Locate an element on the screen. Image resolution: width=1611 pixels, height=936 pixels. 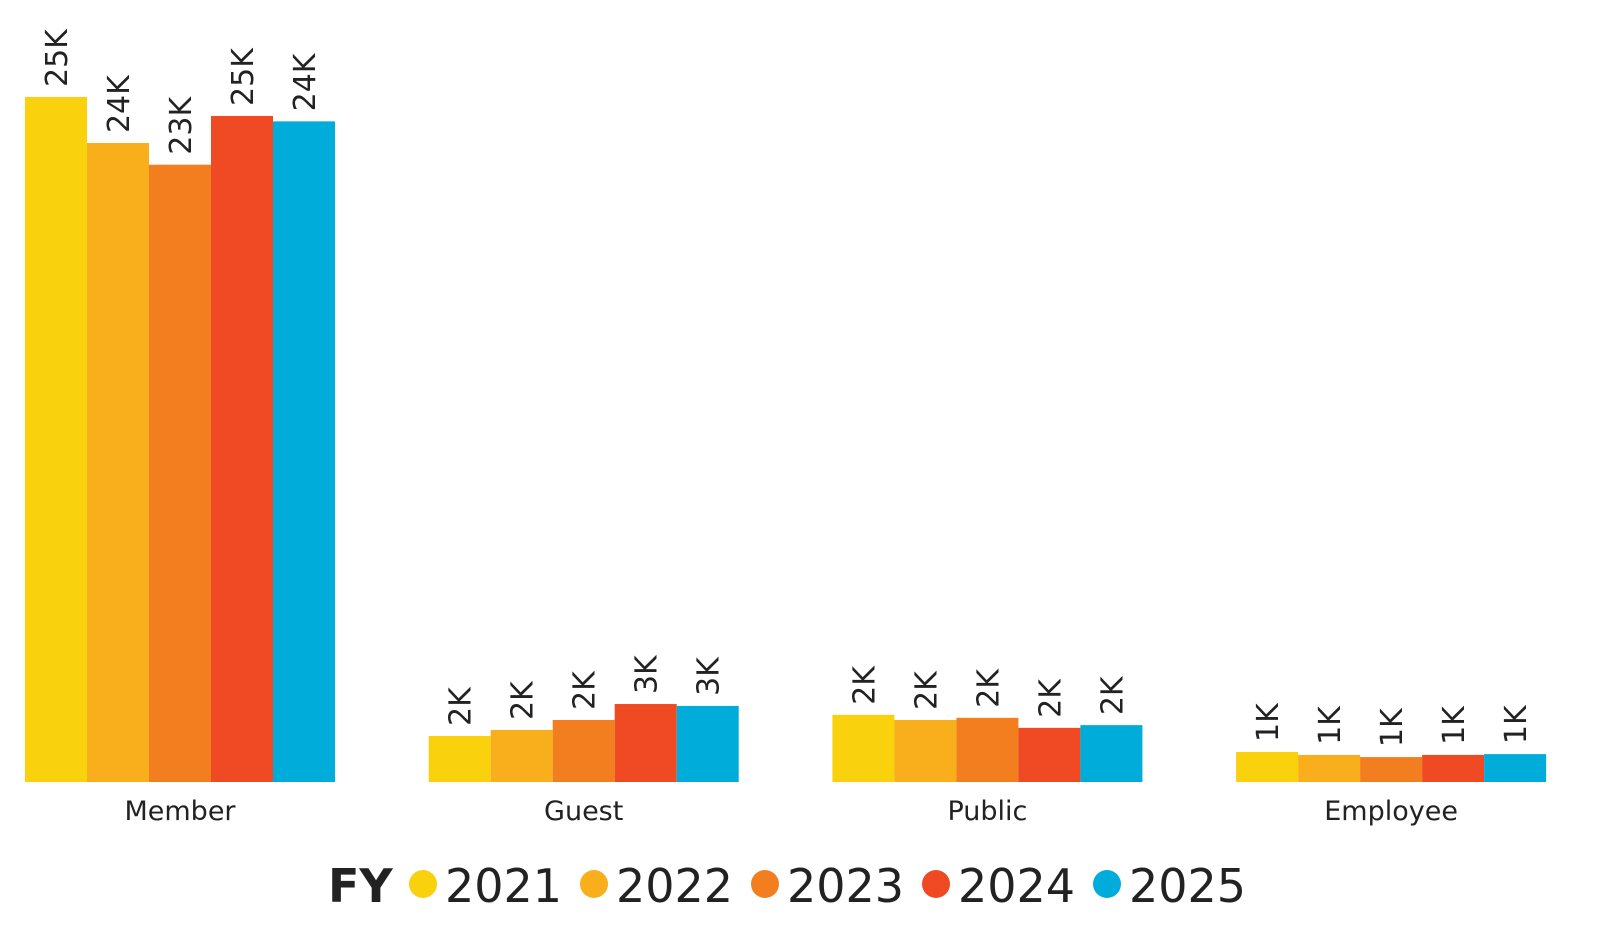
legend-title: FY is located at coordinates (360, 886).